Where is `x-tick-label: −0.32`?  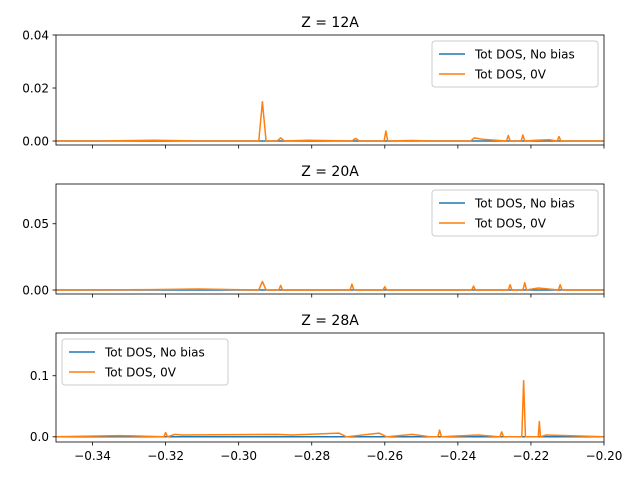 x-tick-label: −0.32 is located at coordinates (165, 456).